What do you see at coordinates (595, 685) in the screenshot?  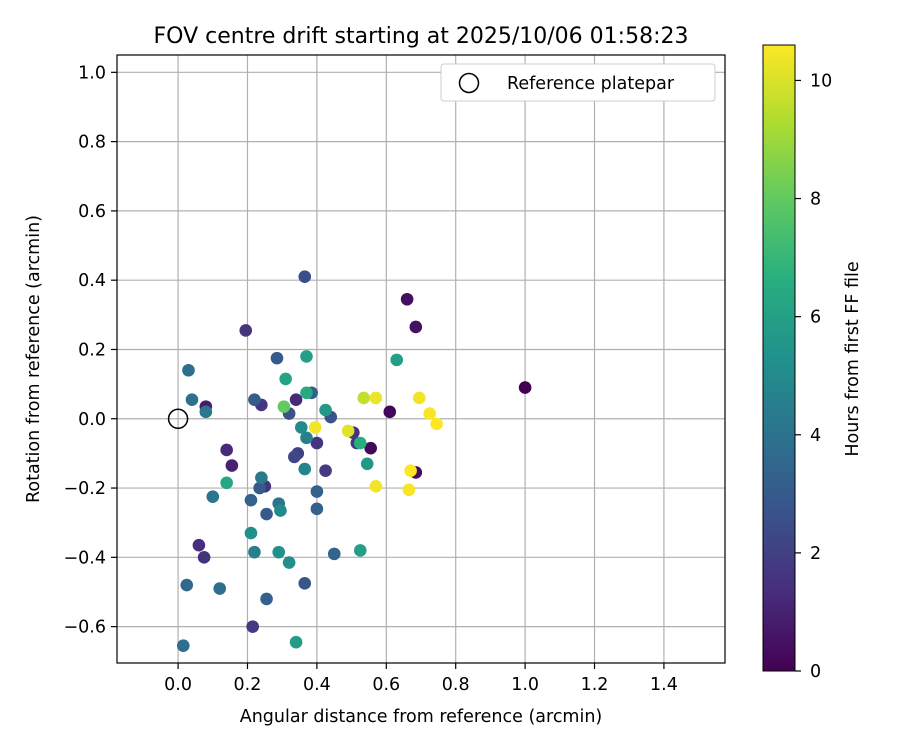 I see `x-tick-label: 1.2` at bounding box center [595, 685].